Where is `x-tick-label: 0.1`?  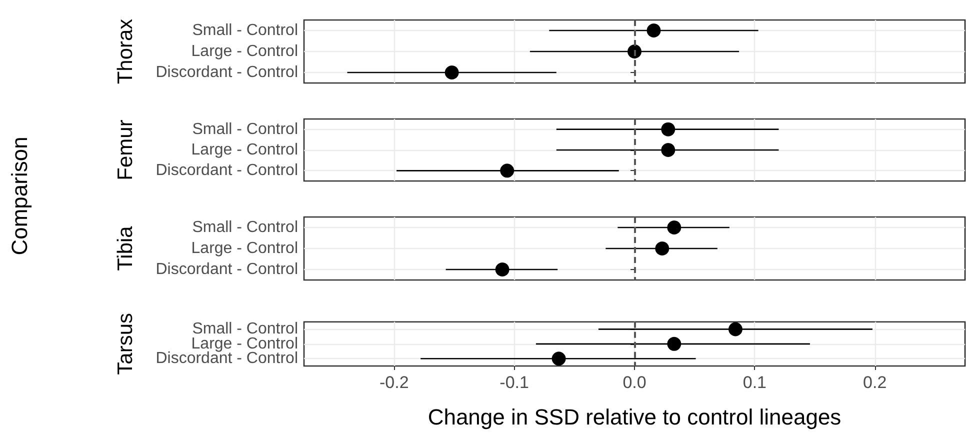
x-tick-label: 0.1 is located at coordinates (754, 382).